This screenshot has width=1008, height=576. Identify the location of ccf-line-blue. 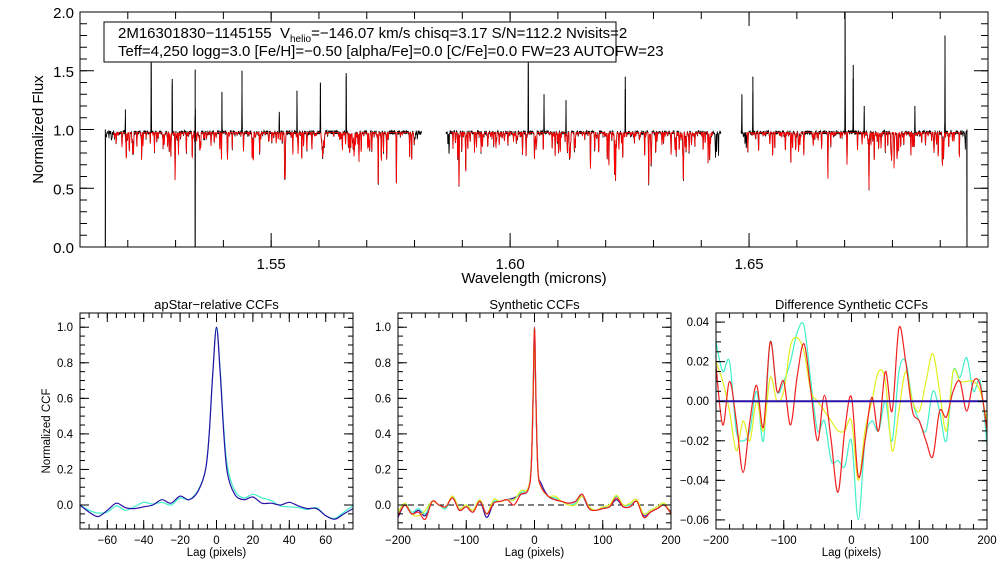
(534, 422).